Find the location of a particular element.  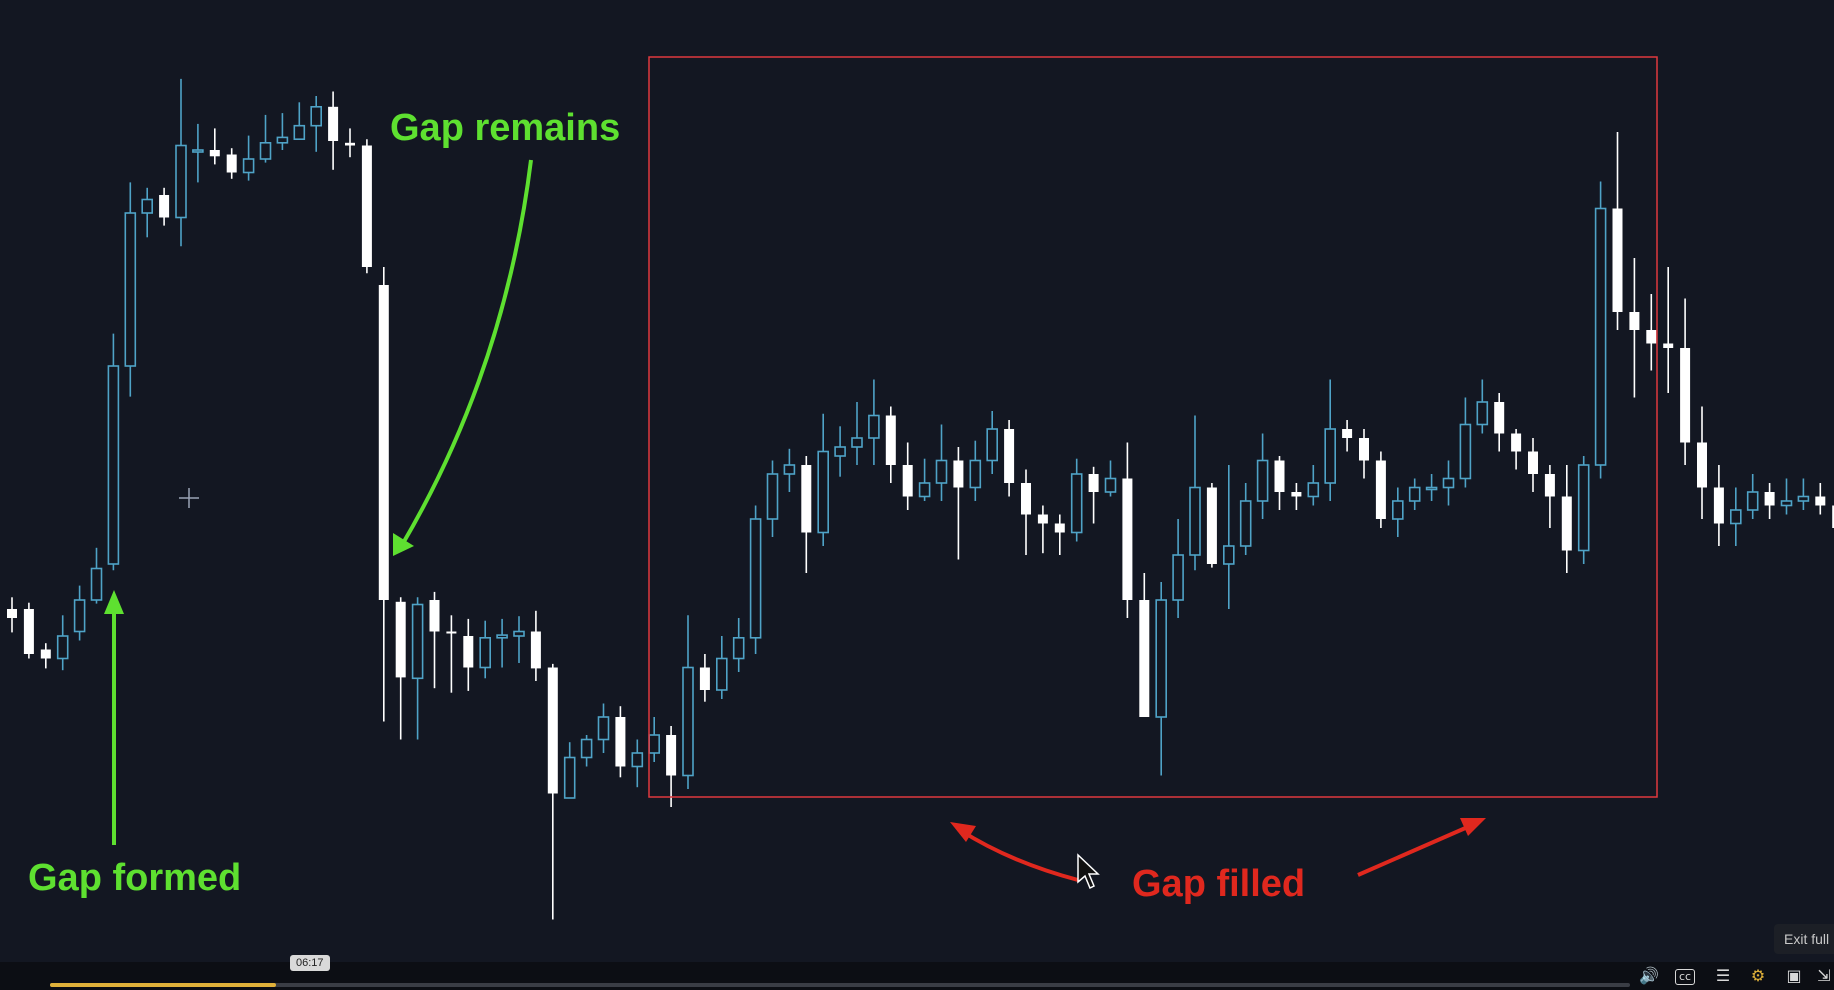

captions-icon: cc is located at coordinates (1685, 977).